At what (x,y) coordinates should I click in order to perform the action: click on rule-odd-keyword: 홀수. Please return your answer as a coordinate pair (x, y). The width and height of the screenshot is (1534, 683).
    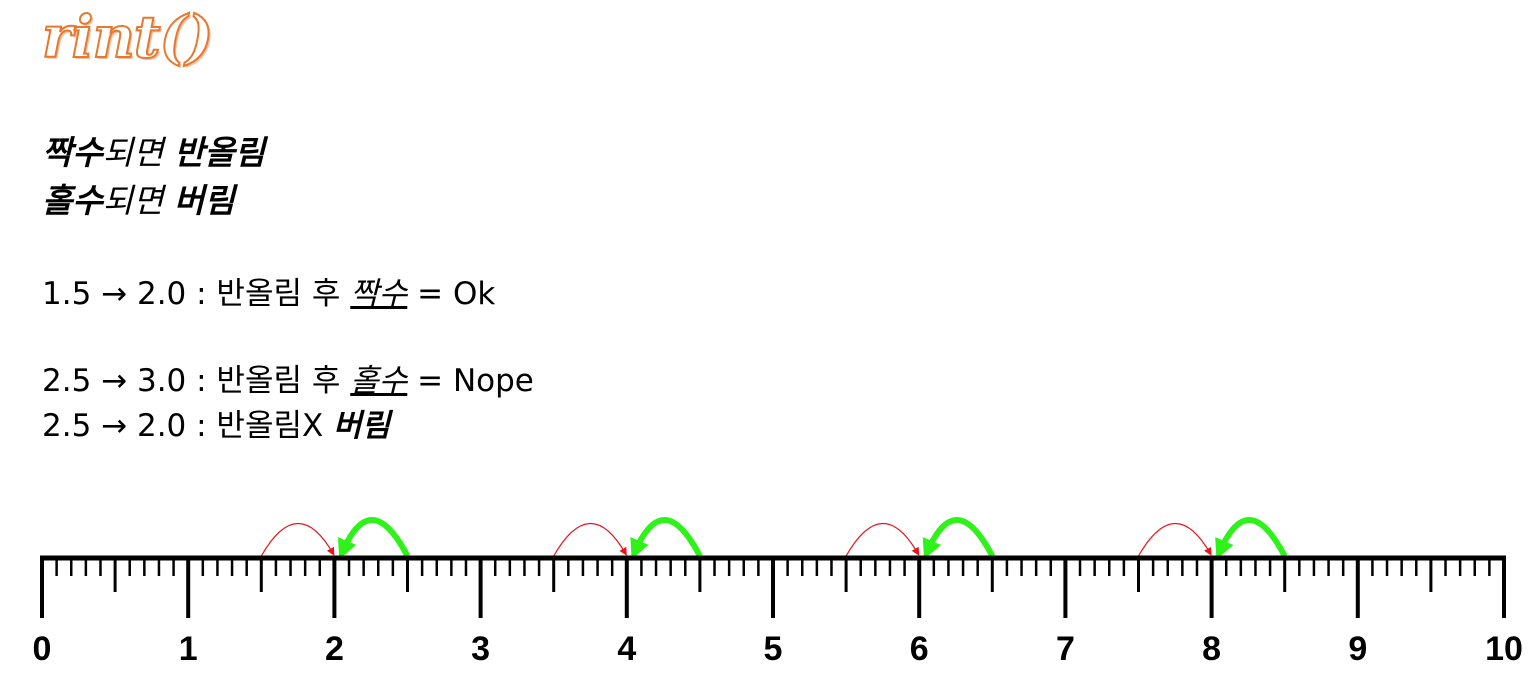
    Looking at the image, I should click on (72, 200).